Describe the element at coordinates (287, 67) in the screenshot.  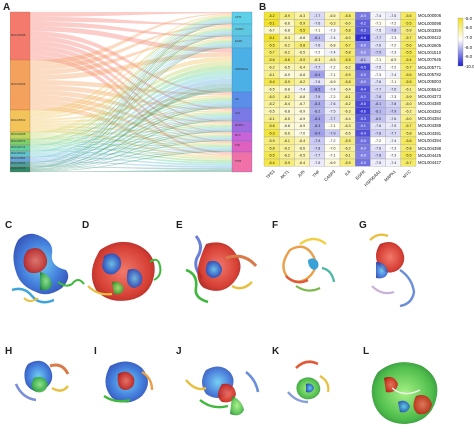
I see `heatmap-value: -6.5` at that location.